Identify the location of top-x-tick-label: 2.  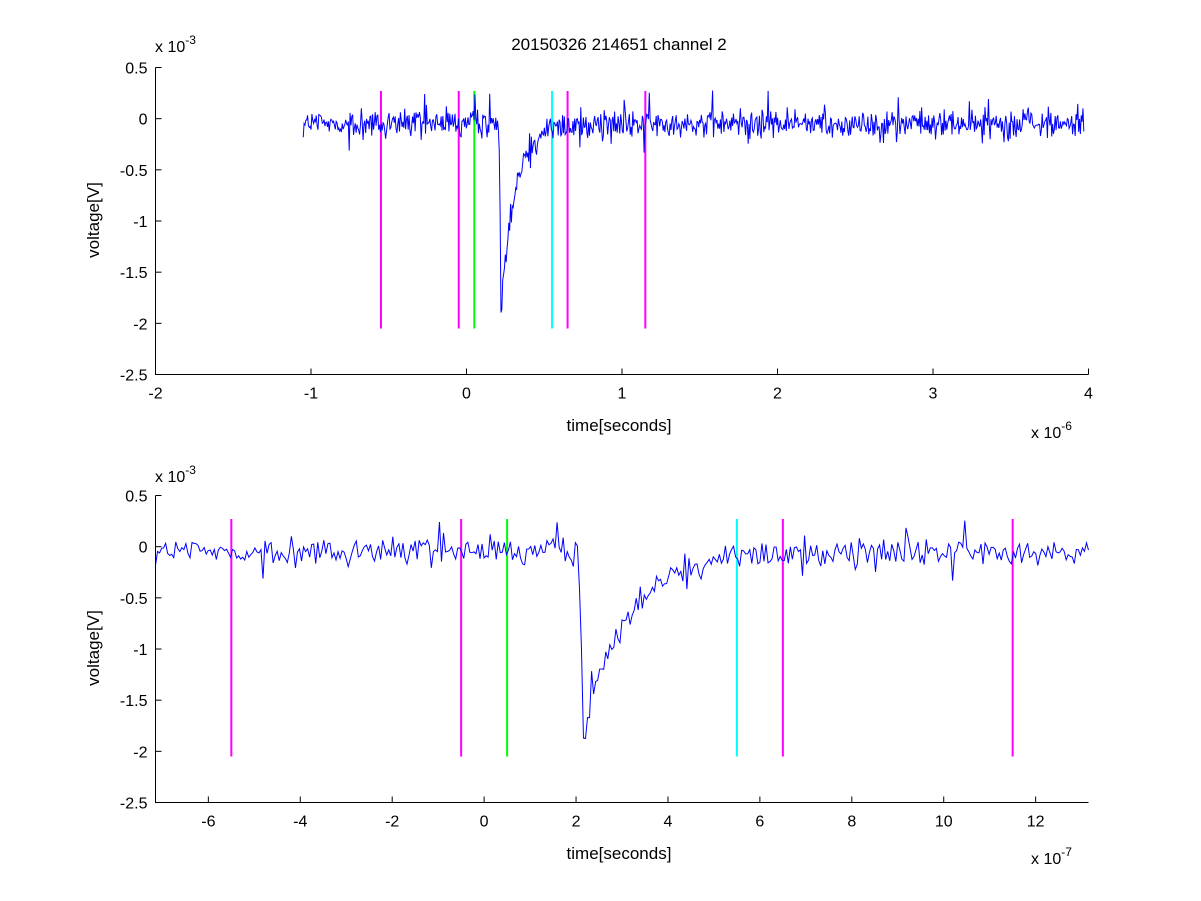
(777, 394).